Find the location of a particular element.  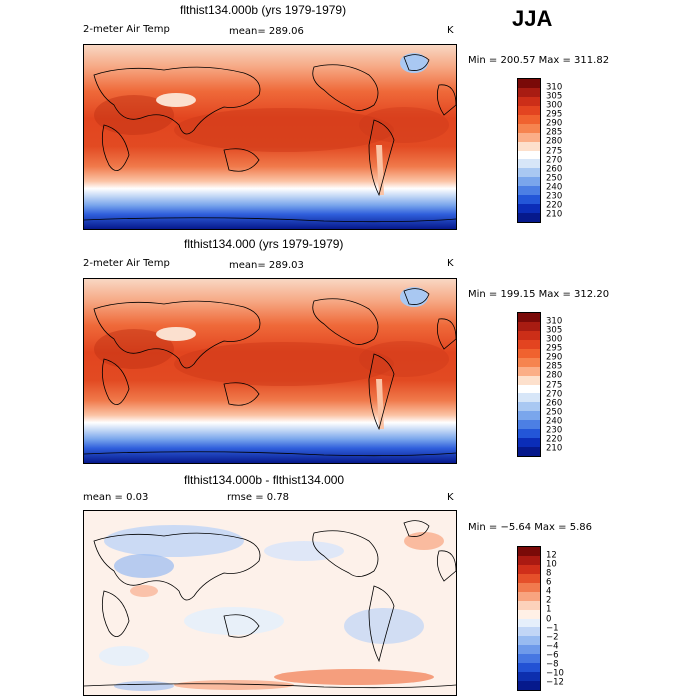

panel-3-colorbar-labels: 12 10 8 6 4 2 1 0 −1 −2 −4 −6 −8 −10 −12 is located at coordinates (566, 620).